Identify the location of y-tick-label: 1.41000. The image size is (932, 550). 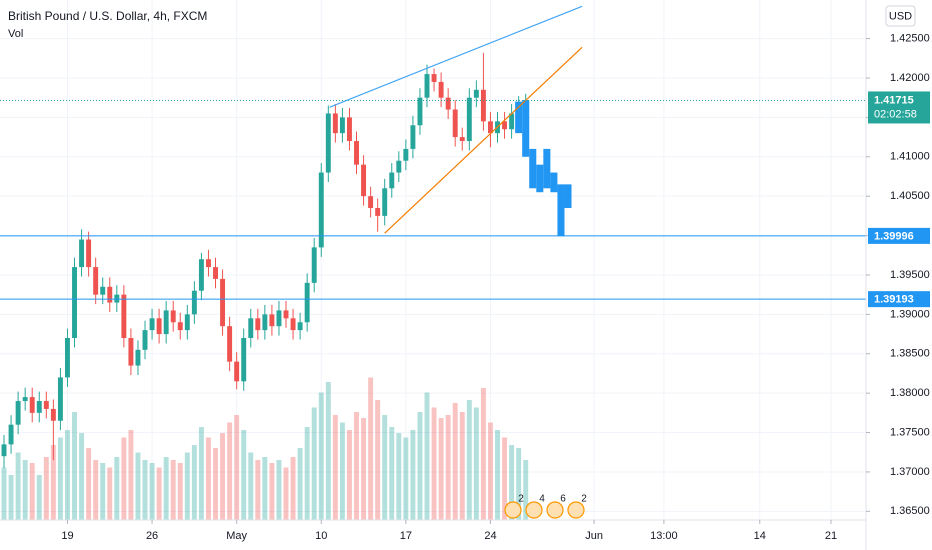
(910, 157).